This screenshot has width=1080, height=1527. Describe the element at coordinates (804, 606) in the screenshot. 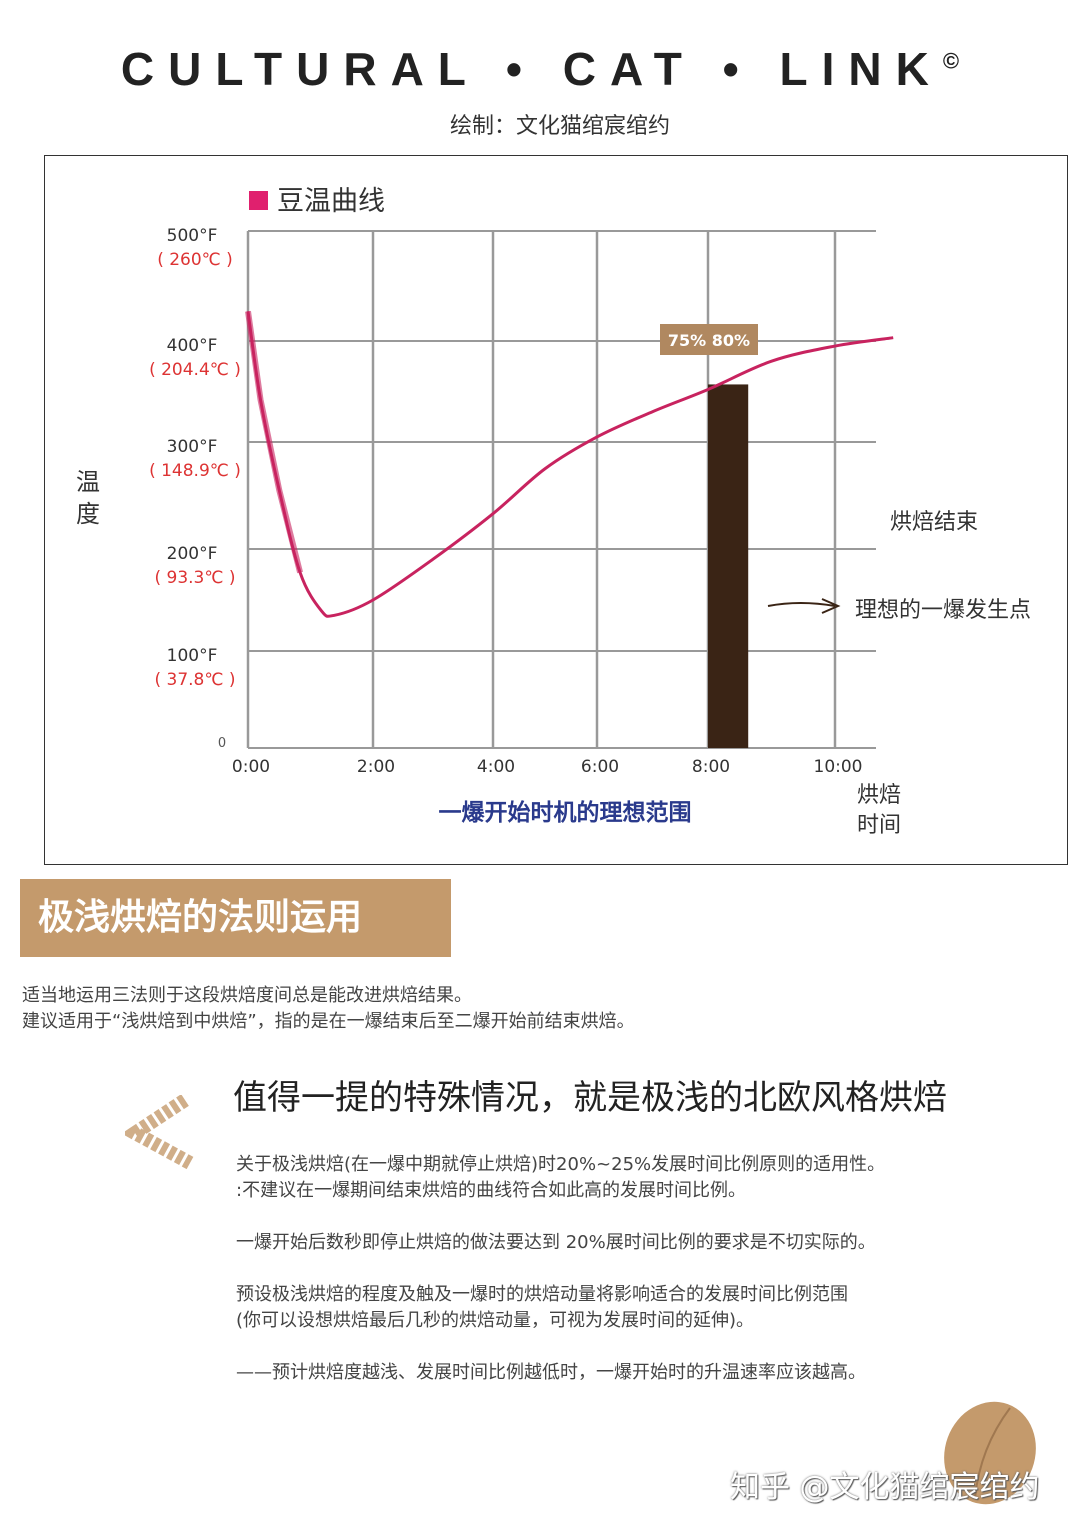

I see `arrow-icon` at that location.